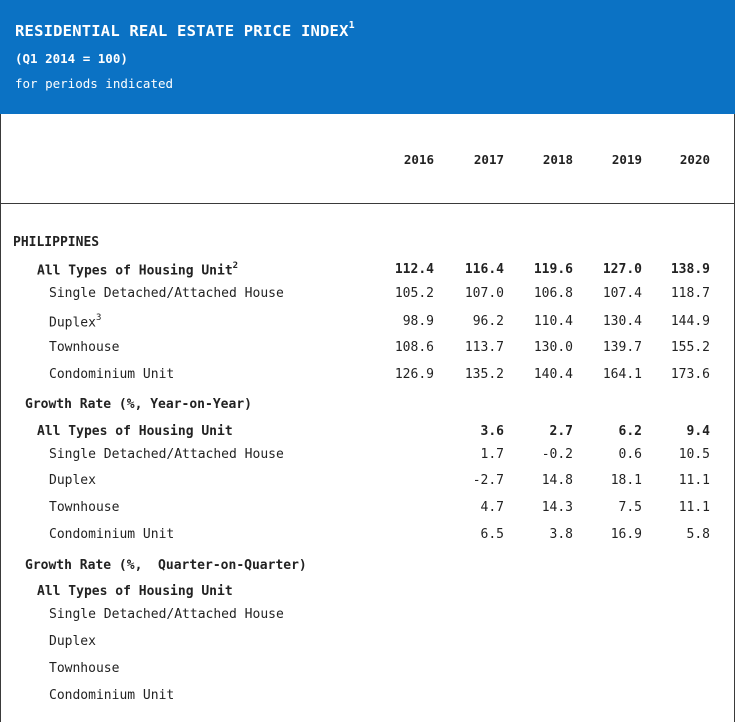 The height and width of the screenshot is (724, 735). What do you see at coordinates (182, 31) in the screenshot?
I see `table-title-text: RESIDENTIAL REAL ESTATE PRICE INDEX` at bounding box center [182, 31].